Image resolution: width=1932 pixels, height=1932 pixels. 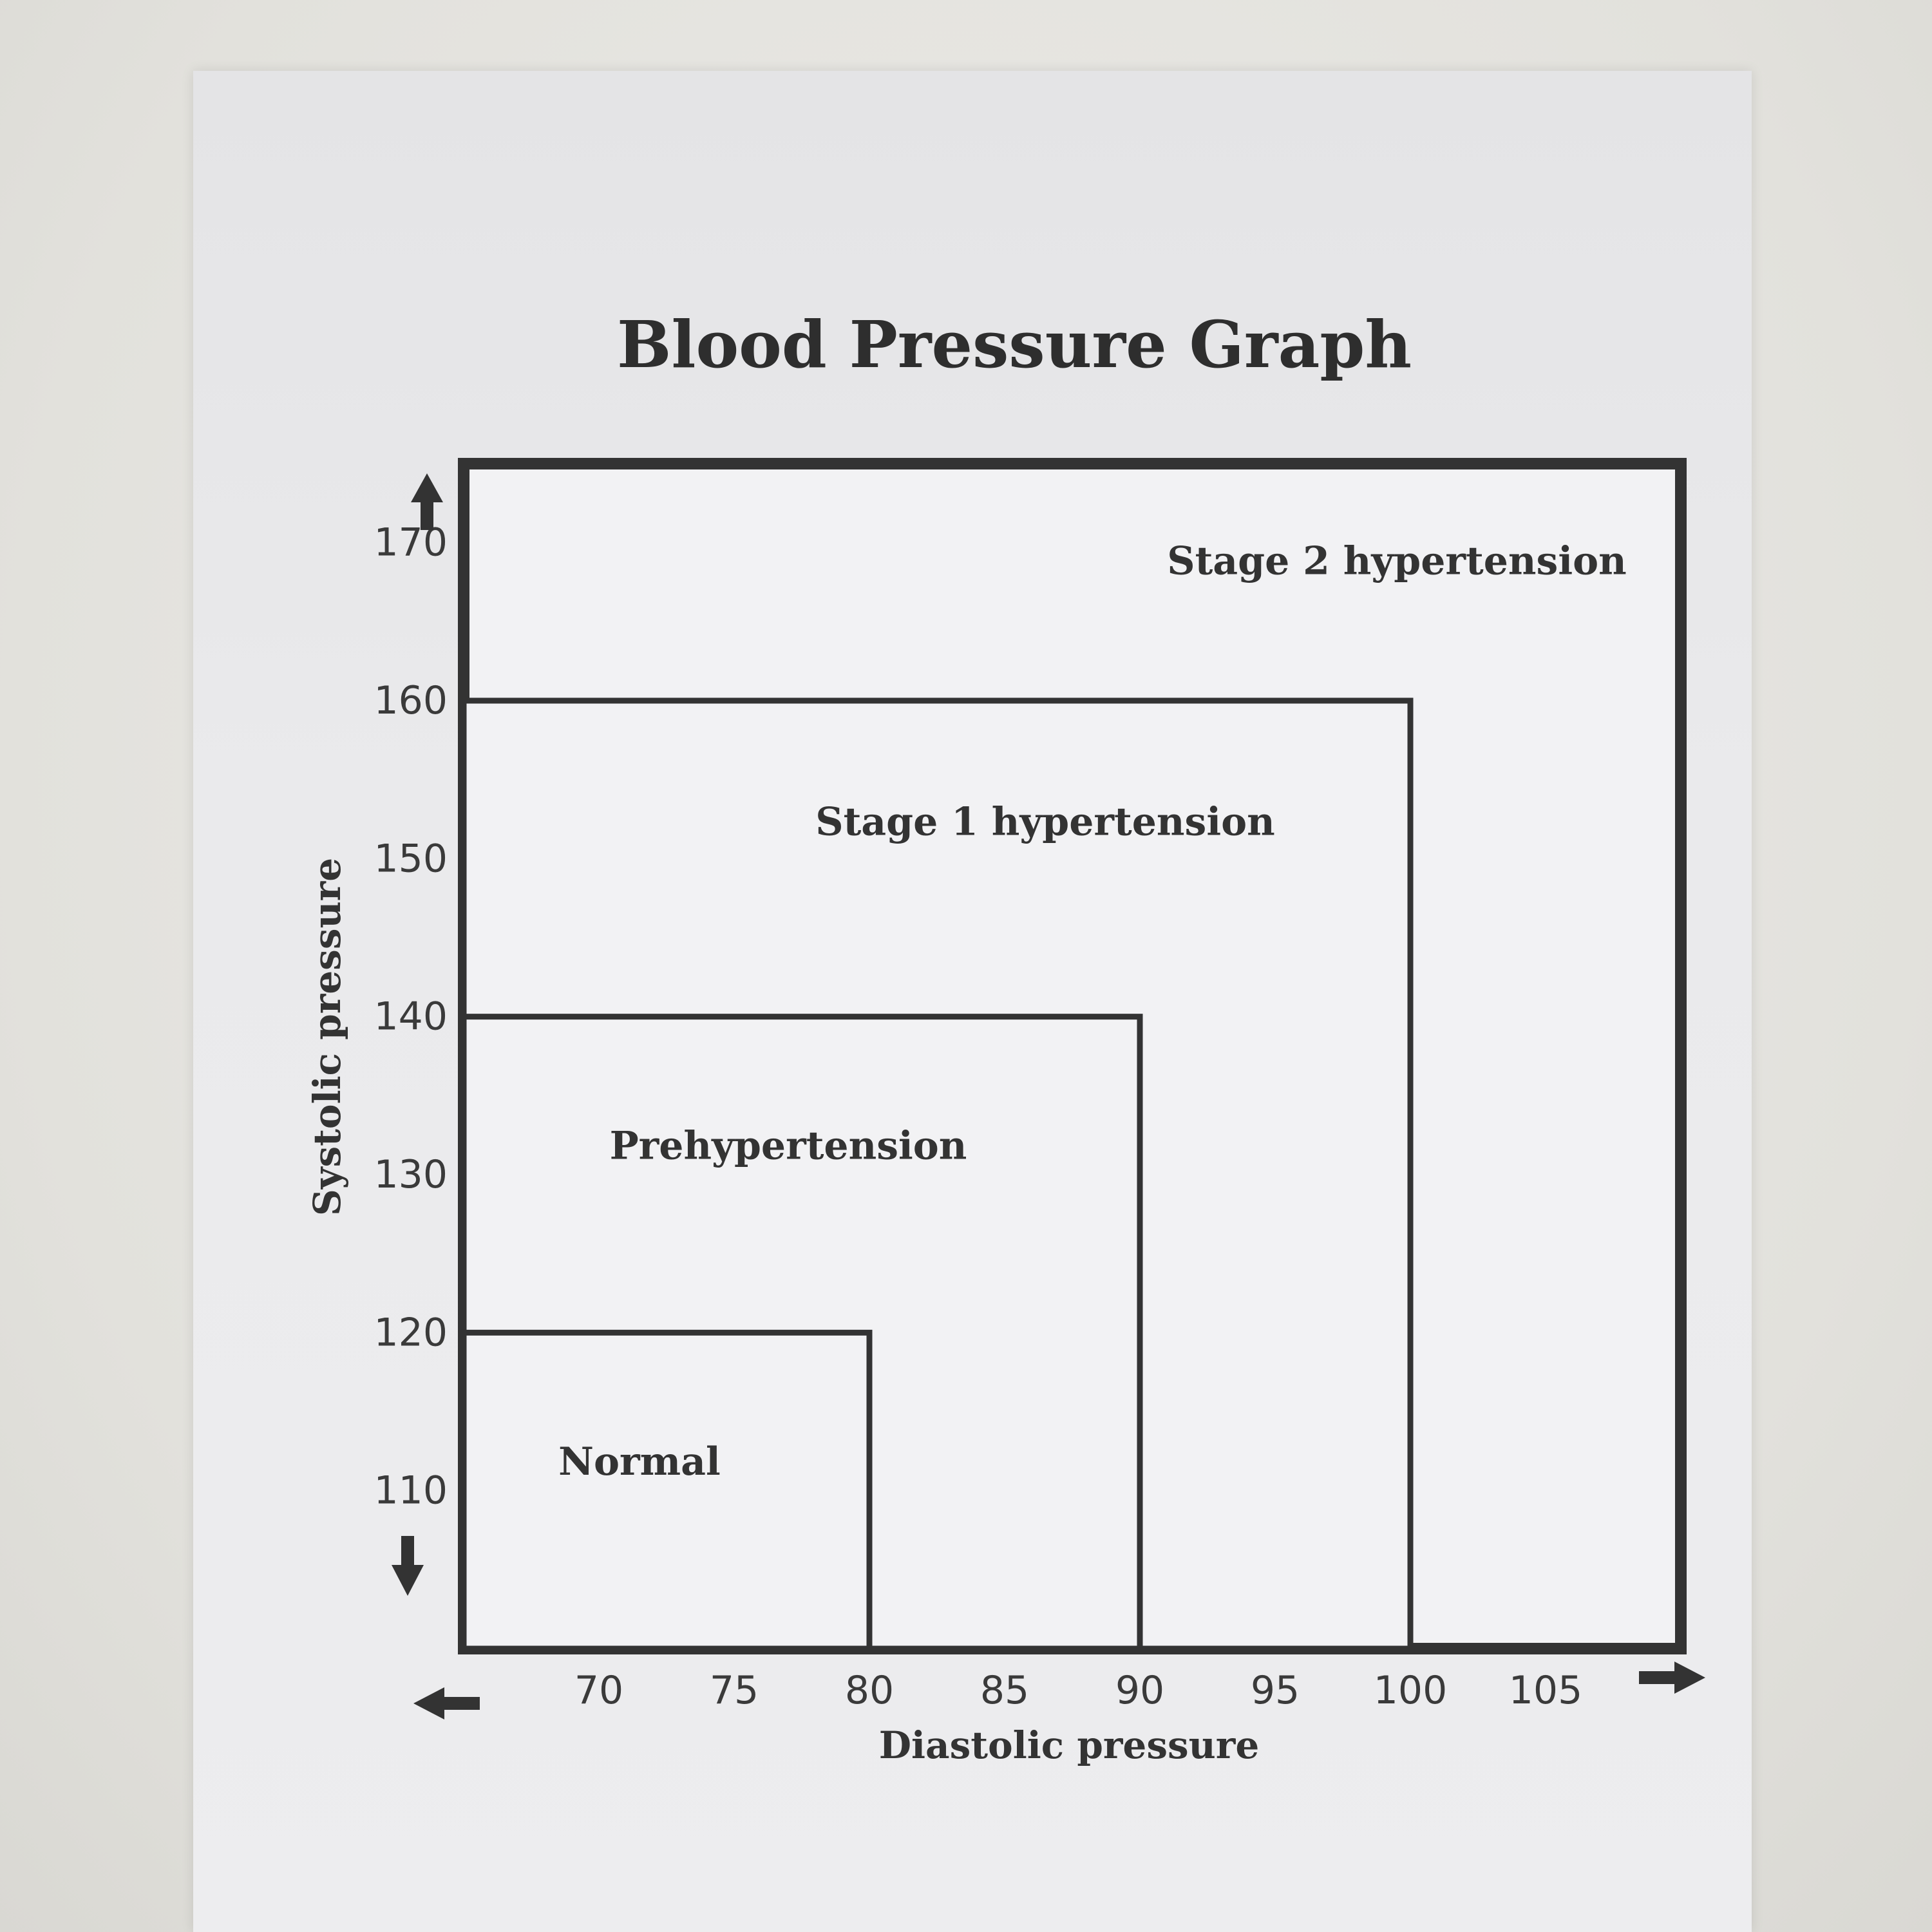 I want to click on up-arrow-icon, so click(x=427, y=501).